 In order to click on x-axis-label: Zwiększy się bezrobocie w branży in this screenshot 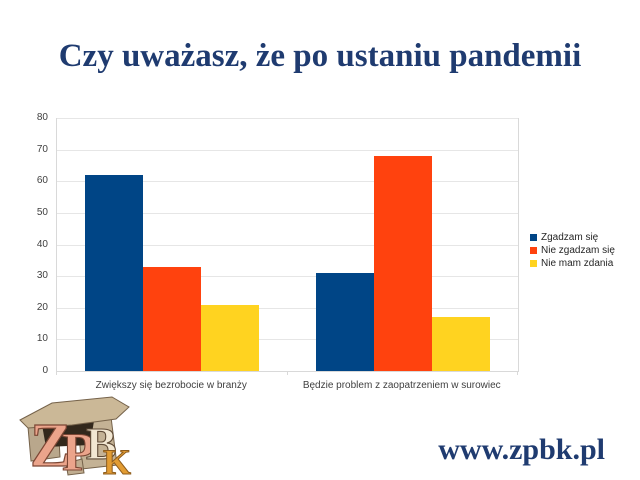, I will do `click(171, 385)`.